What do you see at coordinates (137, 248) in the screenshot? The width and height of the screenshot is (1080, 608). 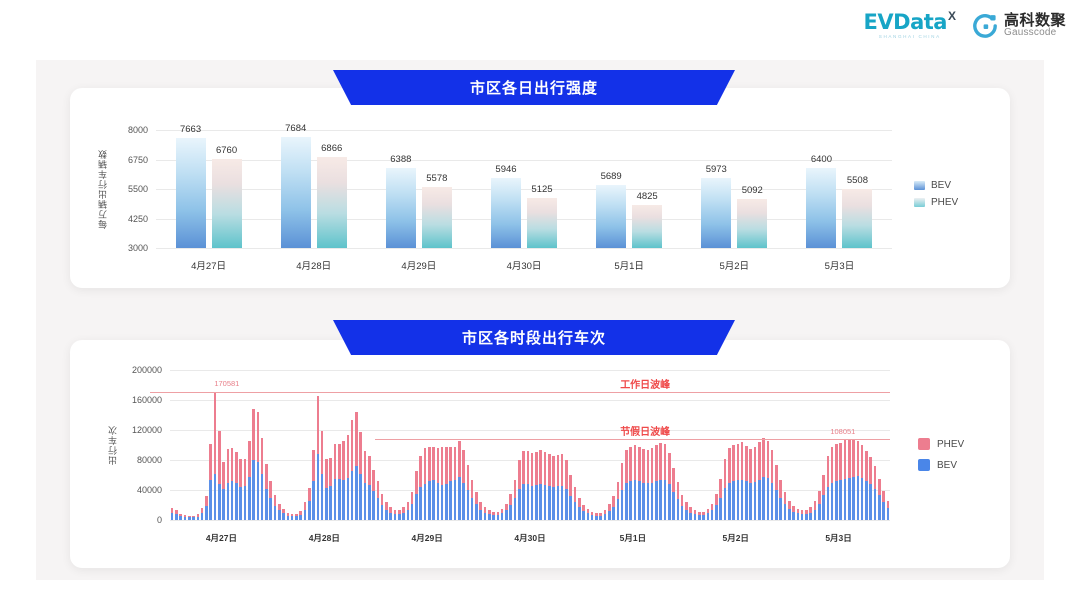 I see `y-axis-tick: 3000` at bounding box center [137, 248].